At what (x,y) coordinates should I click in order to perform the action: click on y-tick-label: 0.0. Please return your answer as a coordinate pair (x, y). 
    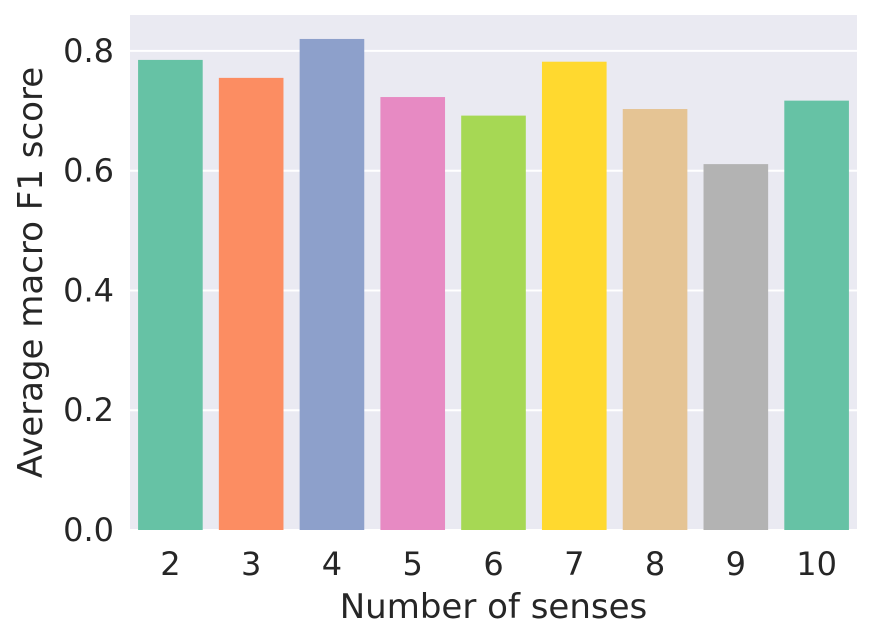
    Looking at the image, I should click on (88, 530).